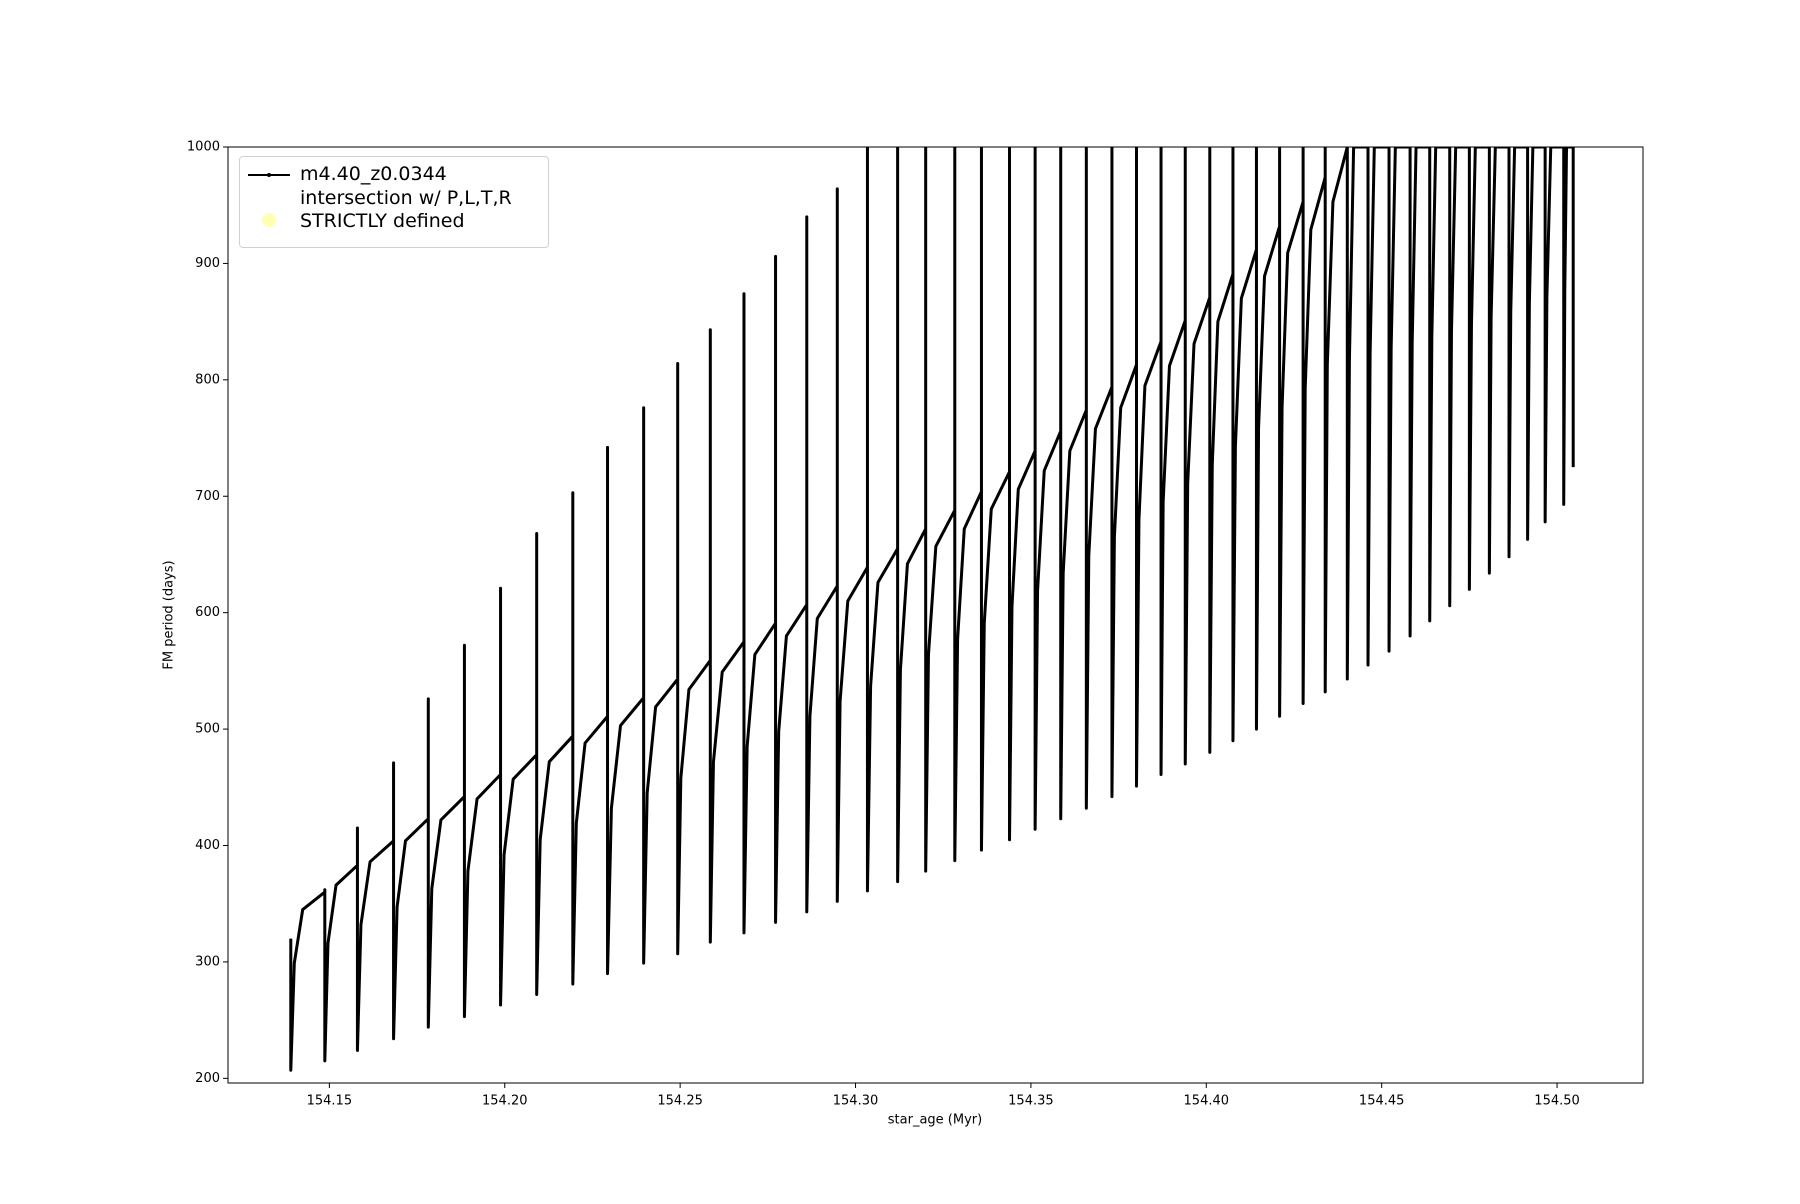 This screenshot has width=1800, height=1204. I want to click on y-tick-label: 1000, so click(203, 147).